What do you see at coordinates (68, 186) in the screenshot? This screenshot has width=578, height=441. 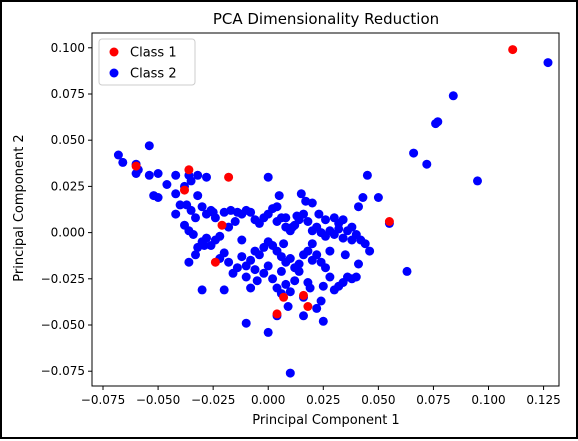 I see `y-tick-label-4: 0.025` at bounding box center [68, 186].